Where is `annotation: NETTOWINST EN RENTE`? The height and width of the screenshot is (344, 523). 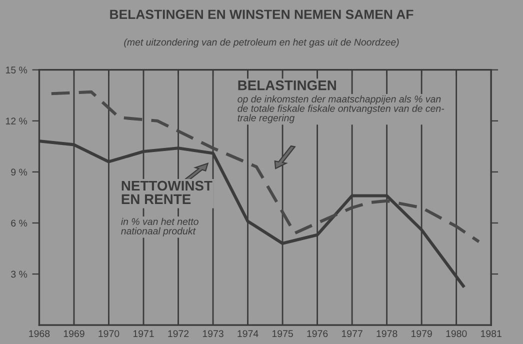 annotation: NETTOWINST EN RENTE is located at coordinates (167, 192).